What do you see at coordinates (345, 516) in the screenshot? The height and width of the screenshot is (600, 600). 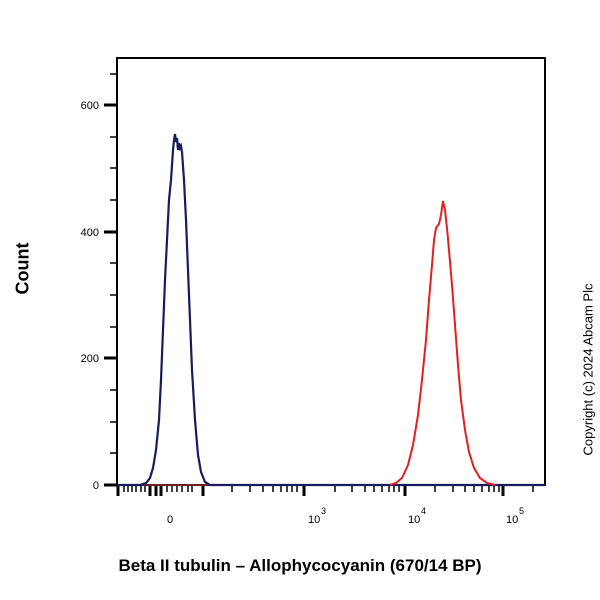 I see `x-tick-labels: 0 10 3 10 4 10 5` at bounding box center [345, 516].